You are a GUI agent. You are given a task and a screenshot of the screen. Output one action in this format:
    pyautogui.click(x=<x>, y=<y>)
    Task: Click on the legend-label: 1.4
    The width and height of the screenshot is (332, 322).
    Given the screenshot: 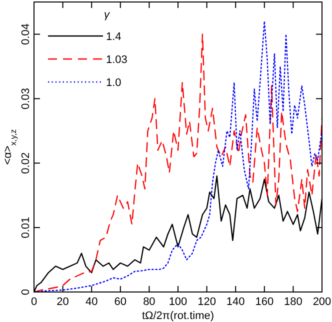 What is the action you would take?
    pyautogui.click(x=114, y=37)
    